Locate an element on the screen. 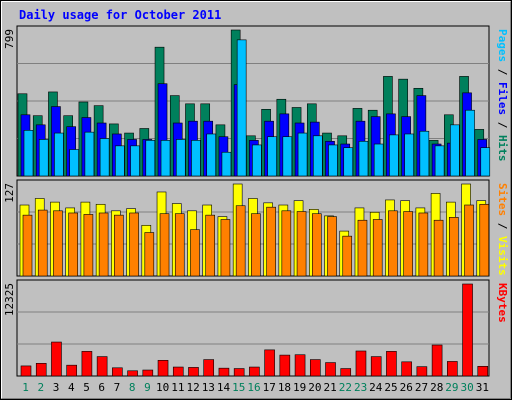 The height and width of the screenshot is (400, 512). day-label-26: 26 is located at coordinates (406, 387).